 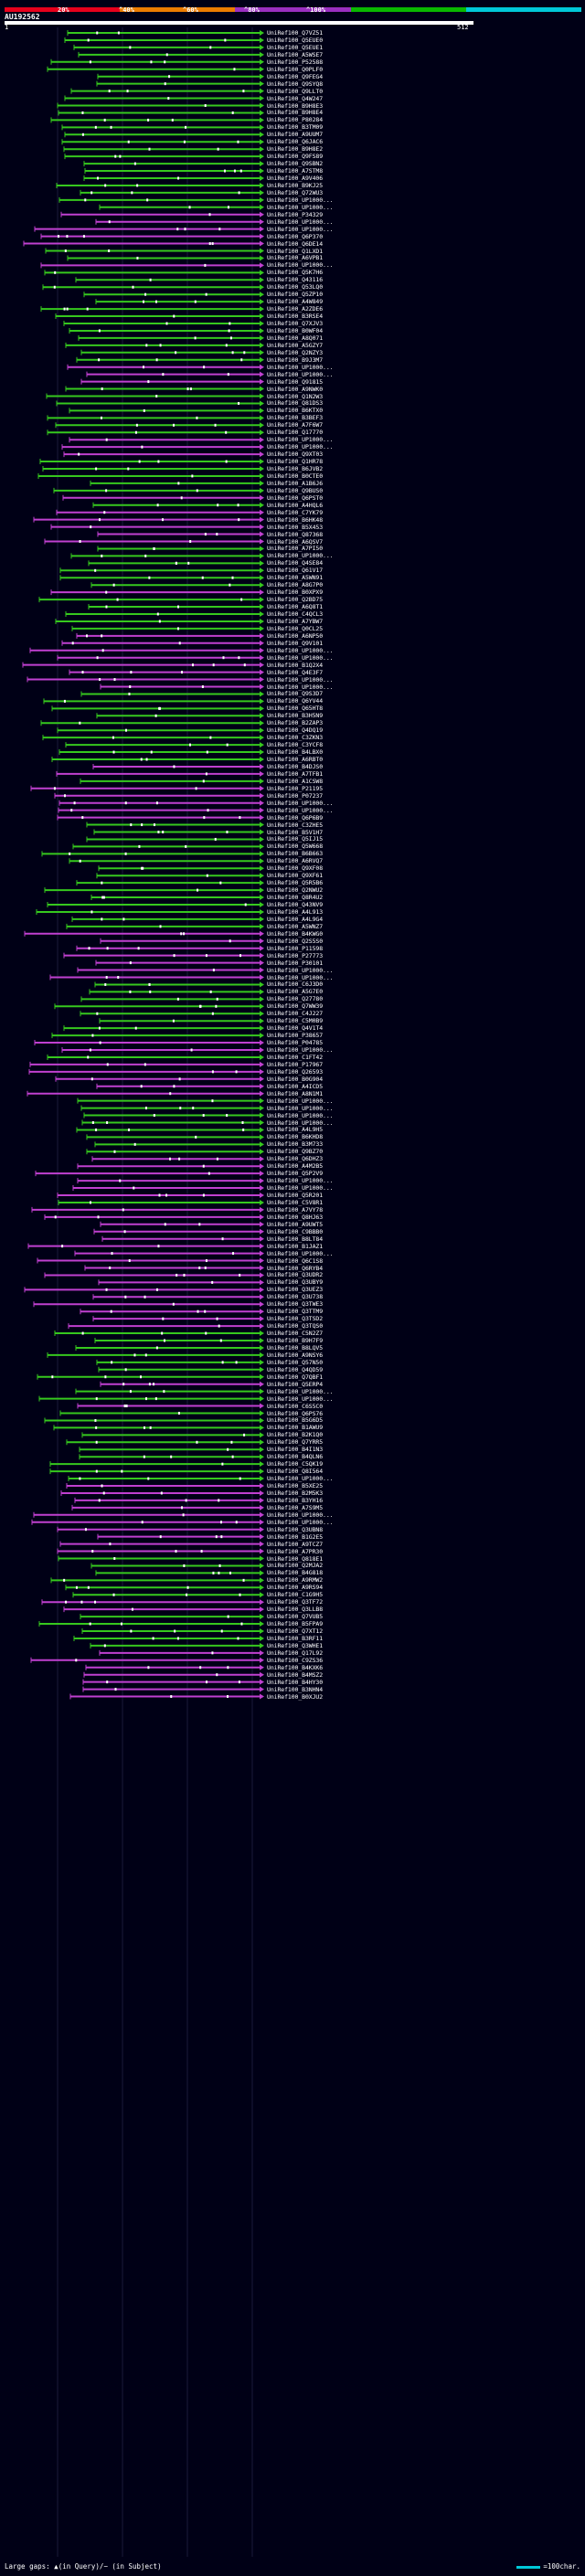 I want to click on hit-label-link: UniRef100_A8G7P0, so click(x=296, y=585).